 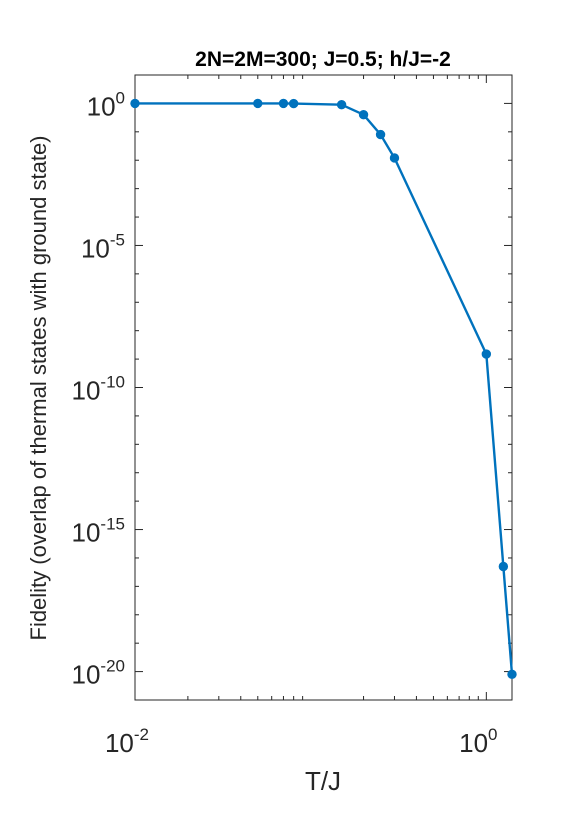 I want to click on chart-title: 2N=2M=300; J=0.5; h/J=-2, so click(x=323, y=59).